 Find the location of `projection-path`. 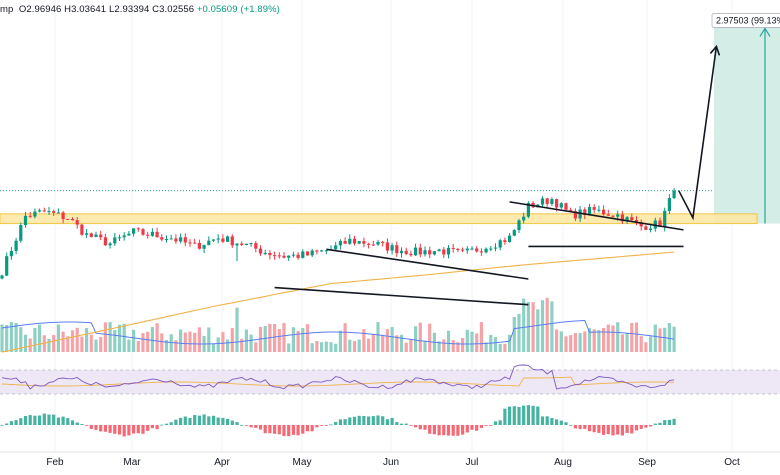

projection-path is located at coordinates (698, 133).